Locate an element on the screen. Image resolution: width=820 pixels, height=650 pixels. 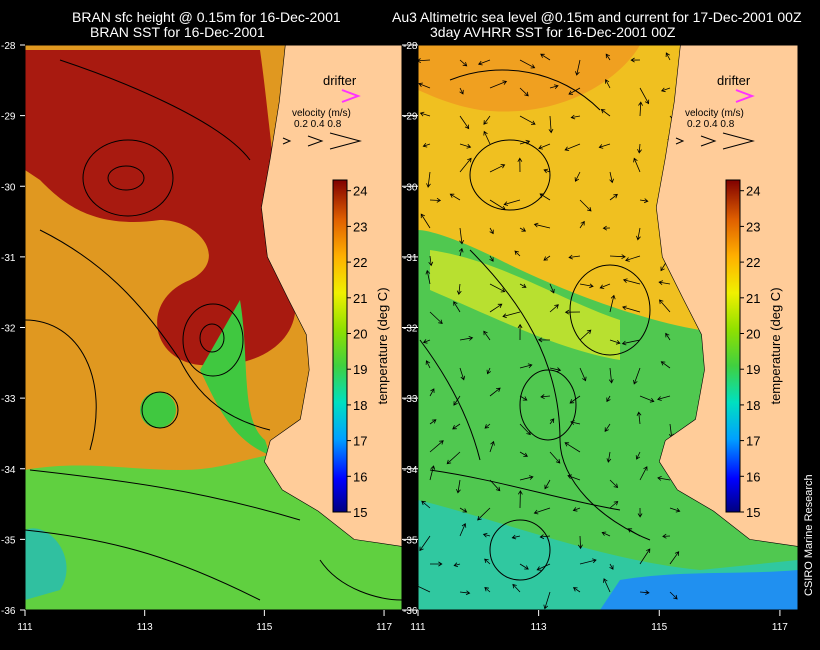
right-velocity-title: velocity (m/s) is located at coordinates (714, 113).